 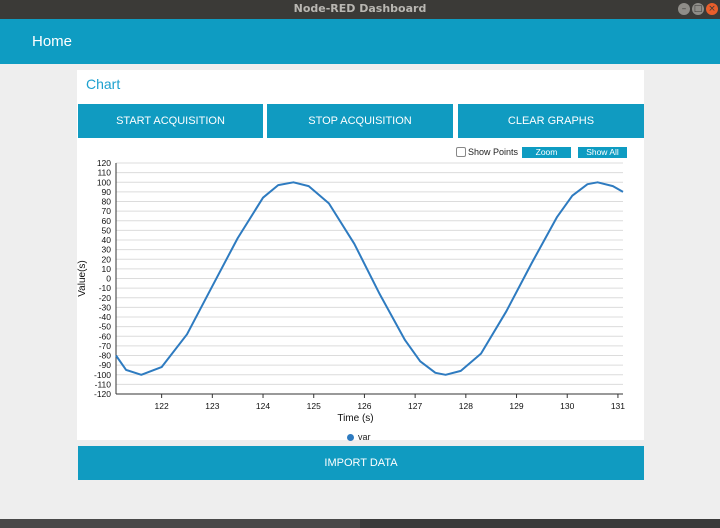 I want to click on x-tick-label: 124, so click(x=263, y=406).